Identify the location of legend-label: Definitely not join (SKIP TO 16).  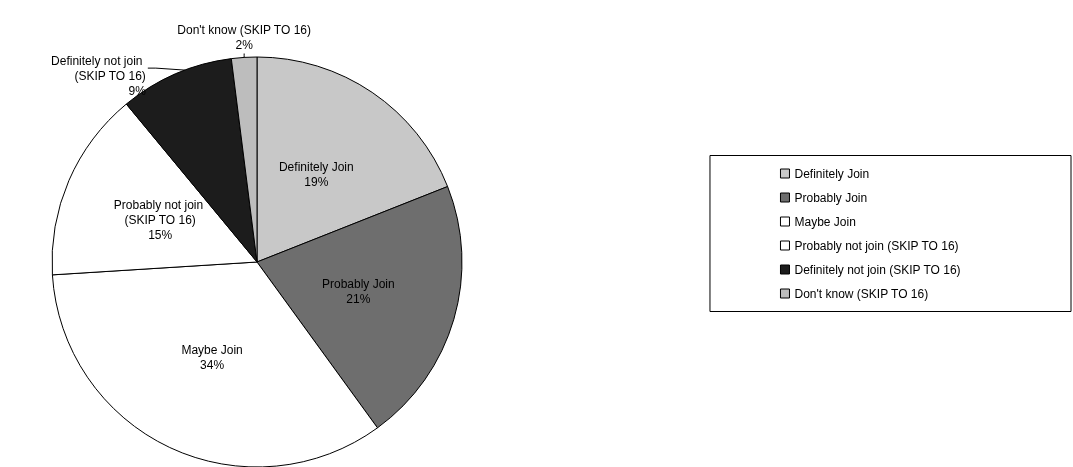
(877, 269).